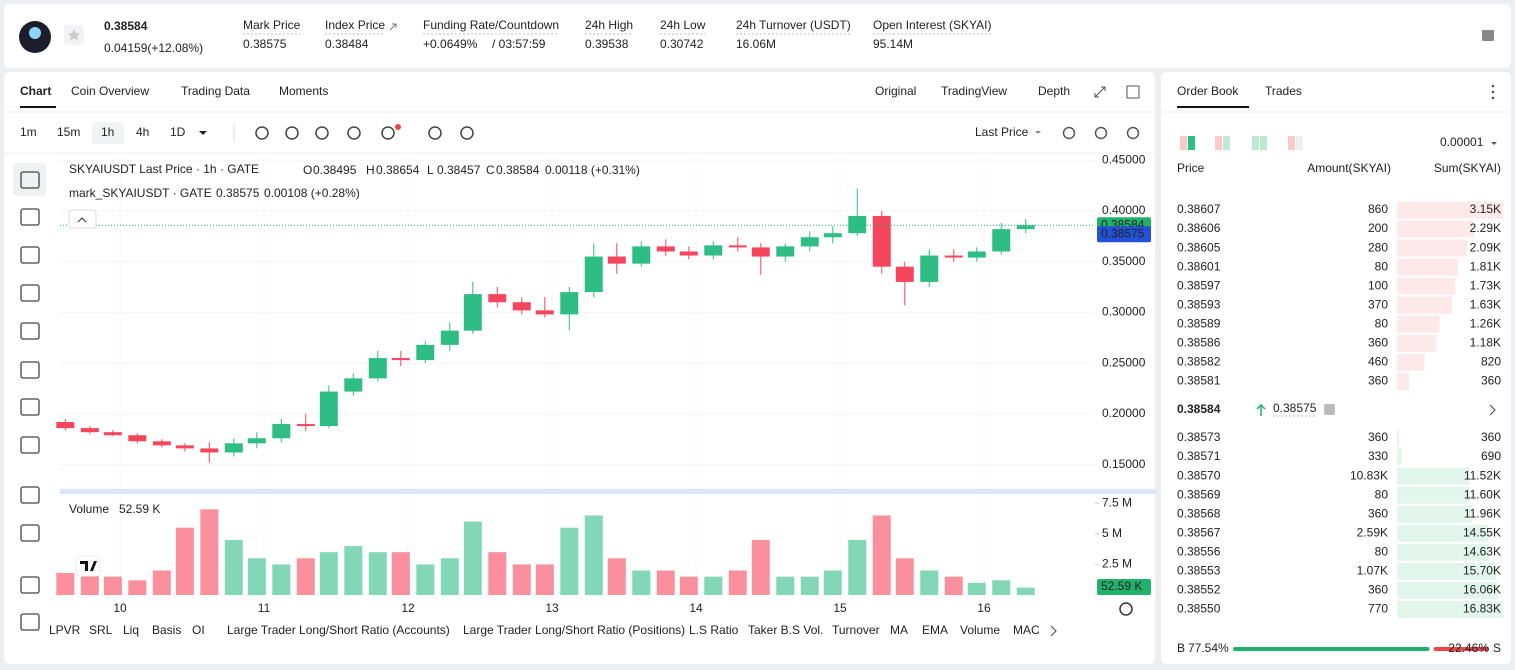 This screenshot has width=1515, height=670. What do you see at coordinates (895, 91) in the screenshot?
I see `view-tab: Original` at bounding box center [895, 91].